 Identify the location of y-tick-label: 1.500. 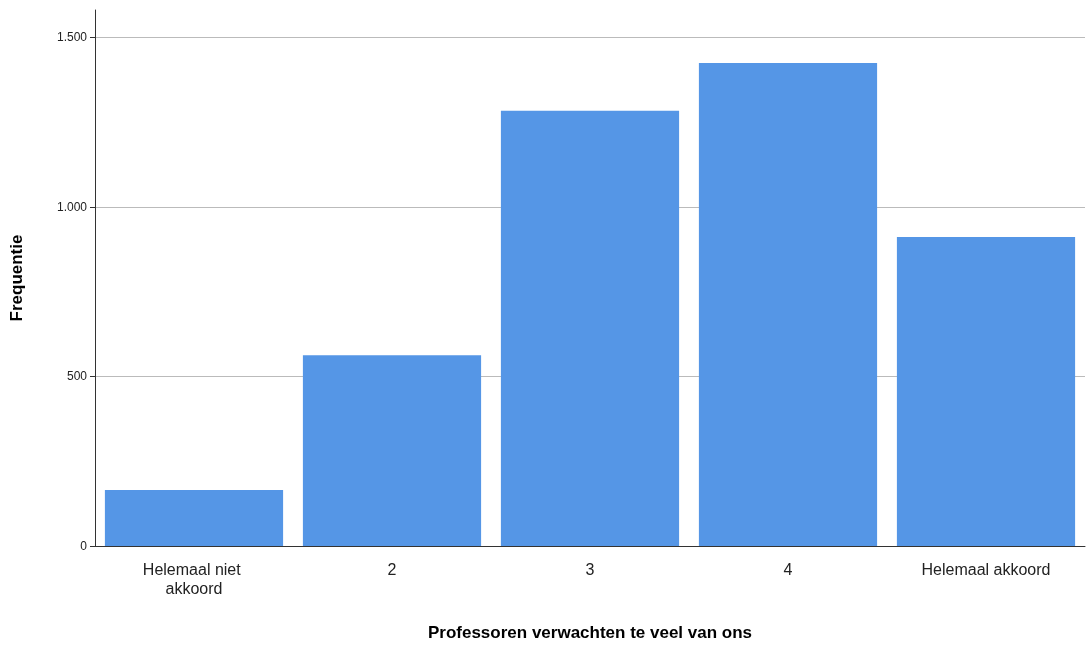
(72, 37).